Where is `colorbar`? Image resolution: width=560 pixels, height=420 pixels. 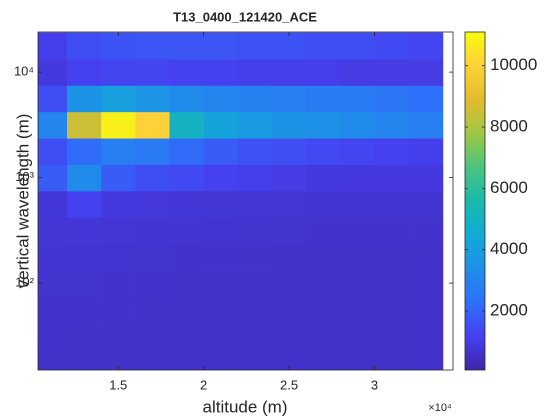 colorbar is located at coordinates (475, 201).